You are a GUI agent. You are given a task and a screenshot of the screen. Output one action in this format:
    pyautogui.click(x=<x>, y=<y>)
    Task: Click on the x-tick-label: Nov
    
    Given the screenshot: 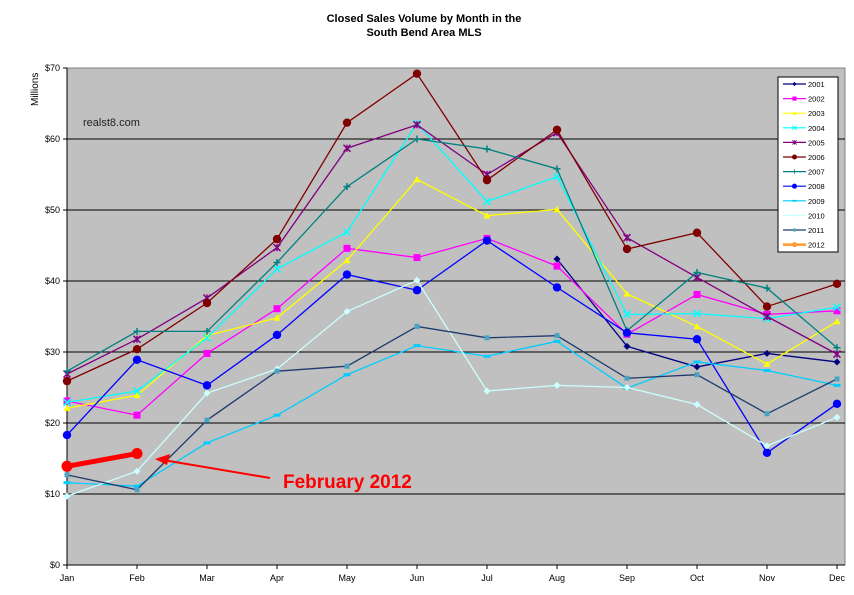 What is the action you would take?
    pyautogui.click(x=767, y=578)
    